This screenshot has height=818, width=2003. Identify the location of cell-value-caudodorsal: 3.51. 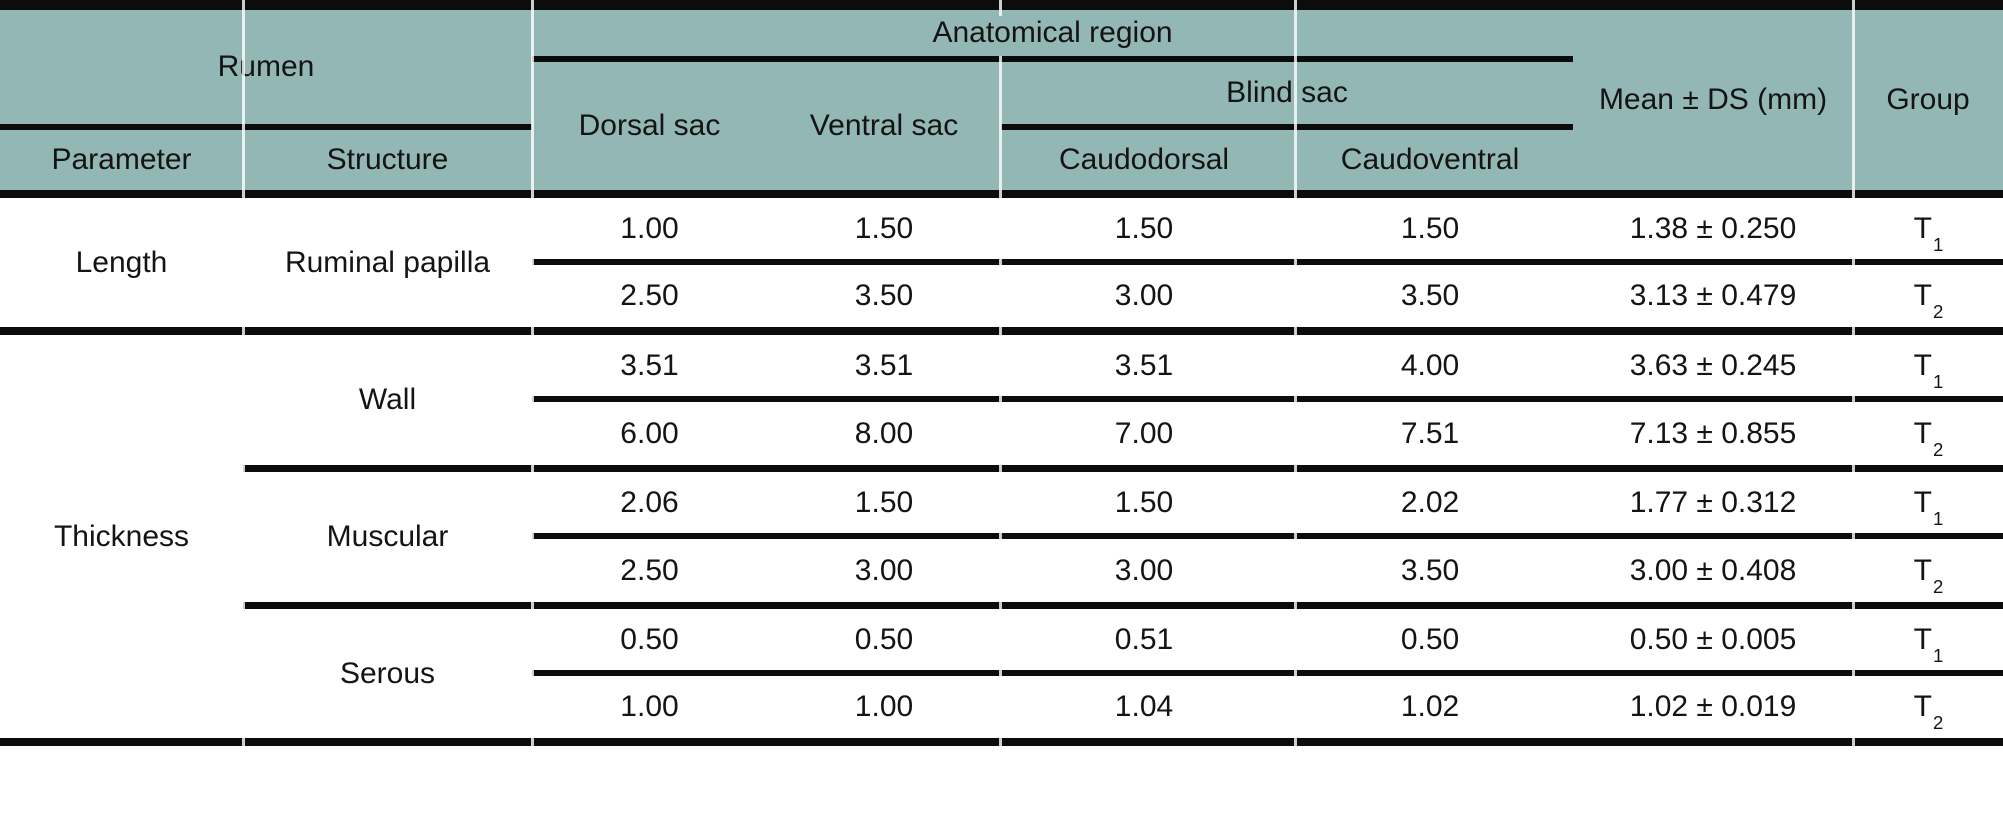
(1144, 368).